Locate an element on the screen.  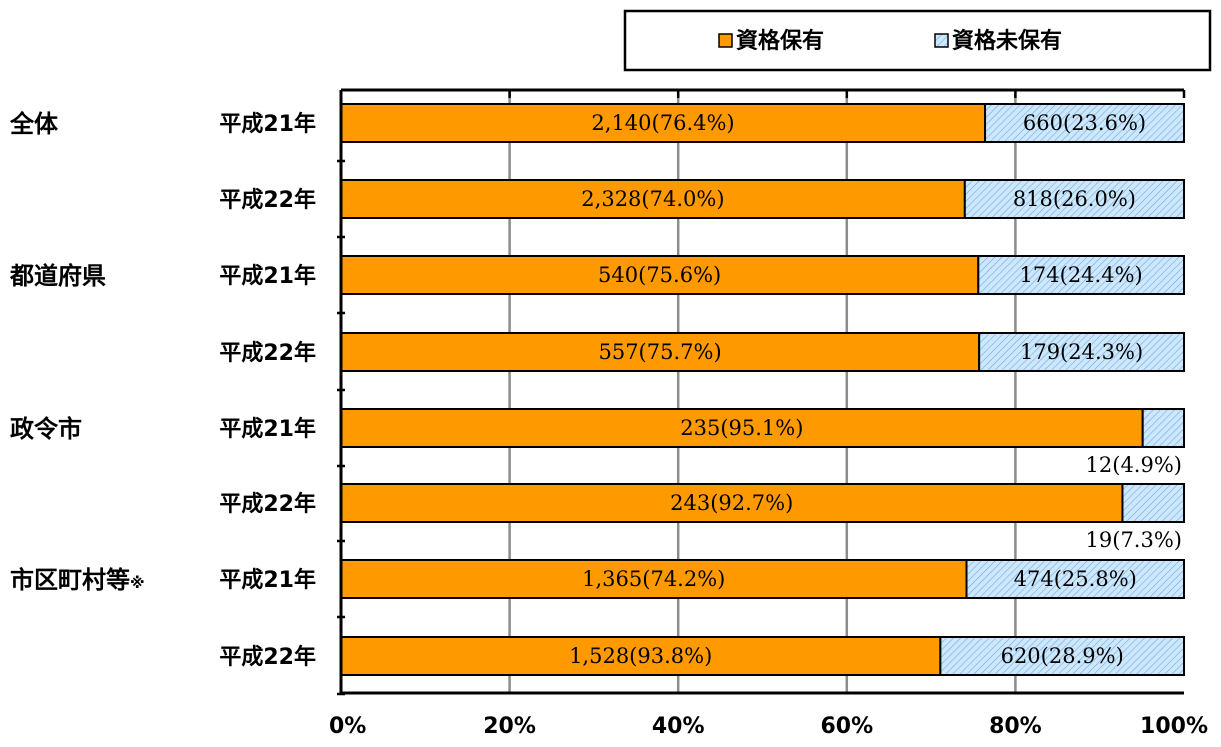
data-label-not-held: 620(28.9%) is located at coordinates (1062, 656).